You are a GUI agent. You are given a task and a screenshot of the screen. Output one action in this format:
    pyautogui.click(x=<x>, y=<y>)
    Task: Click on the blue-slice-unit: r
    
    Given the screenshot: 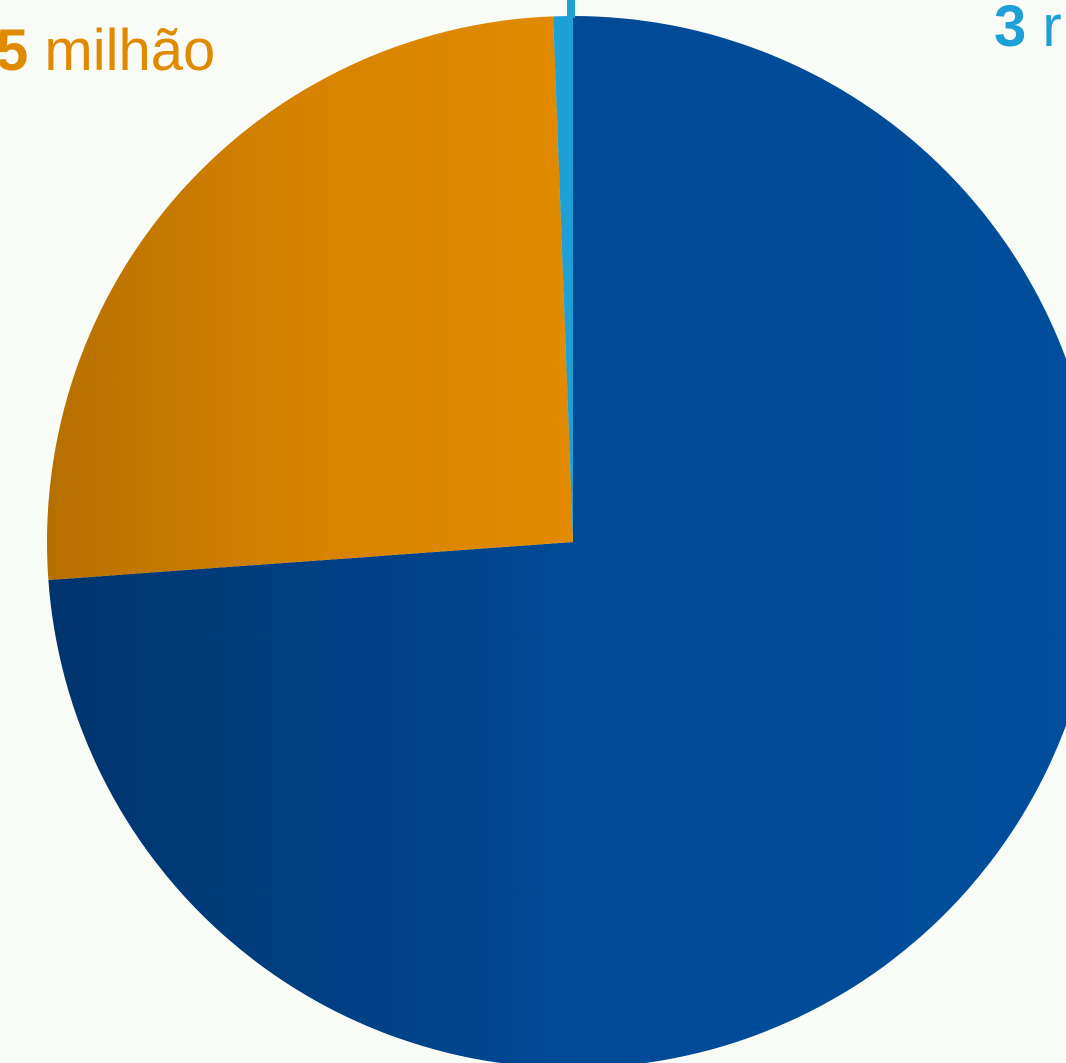 What is the action you would take?
    pyautogui.click(x=1052, y=29)
    